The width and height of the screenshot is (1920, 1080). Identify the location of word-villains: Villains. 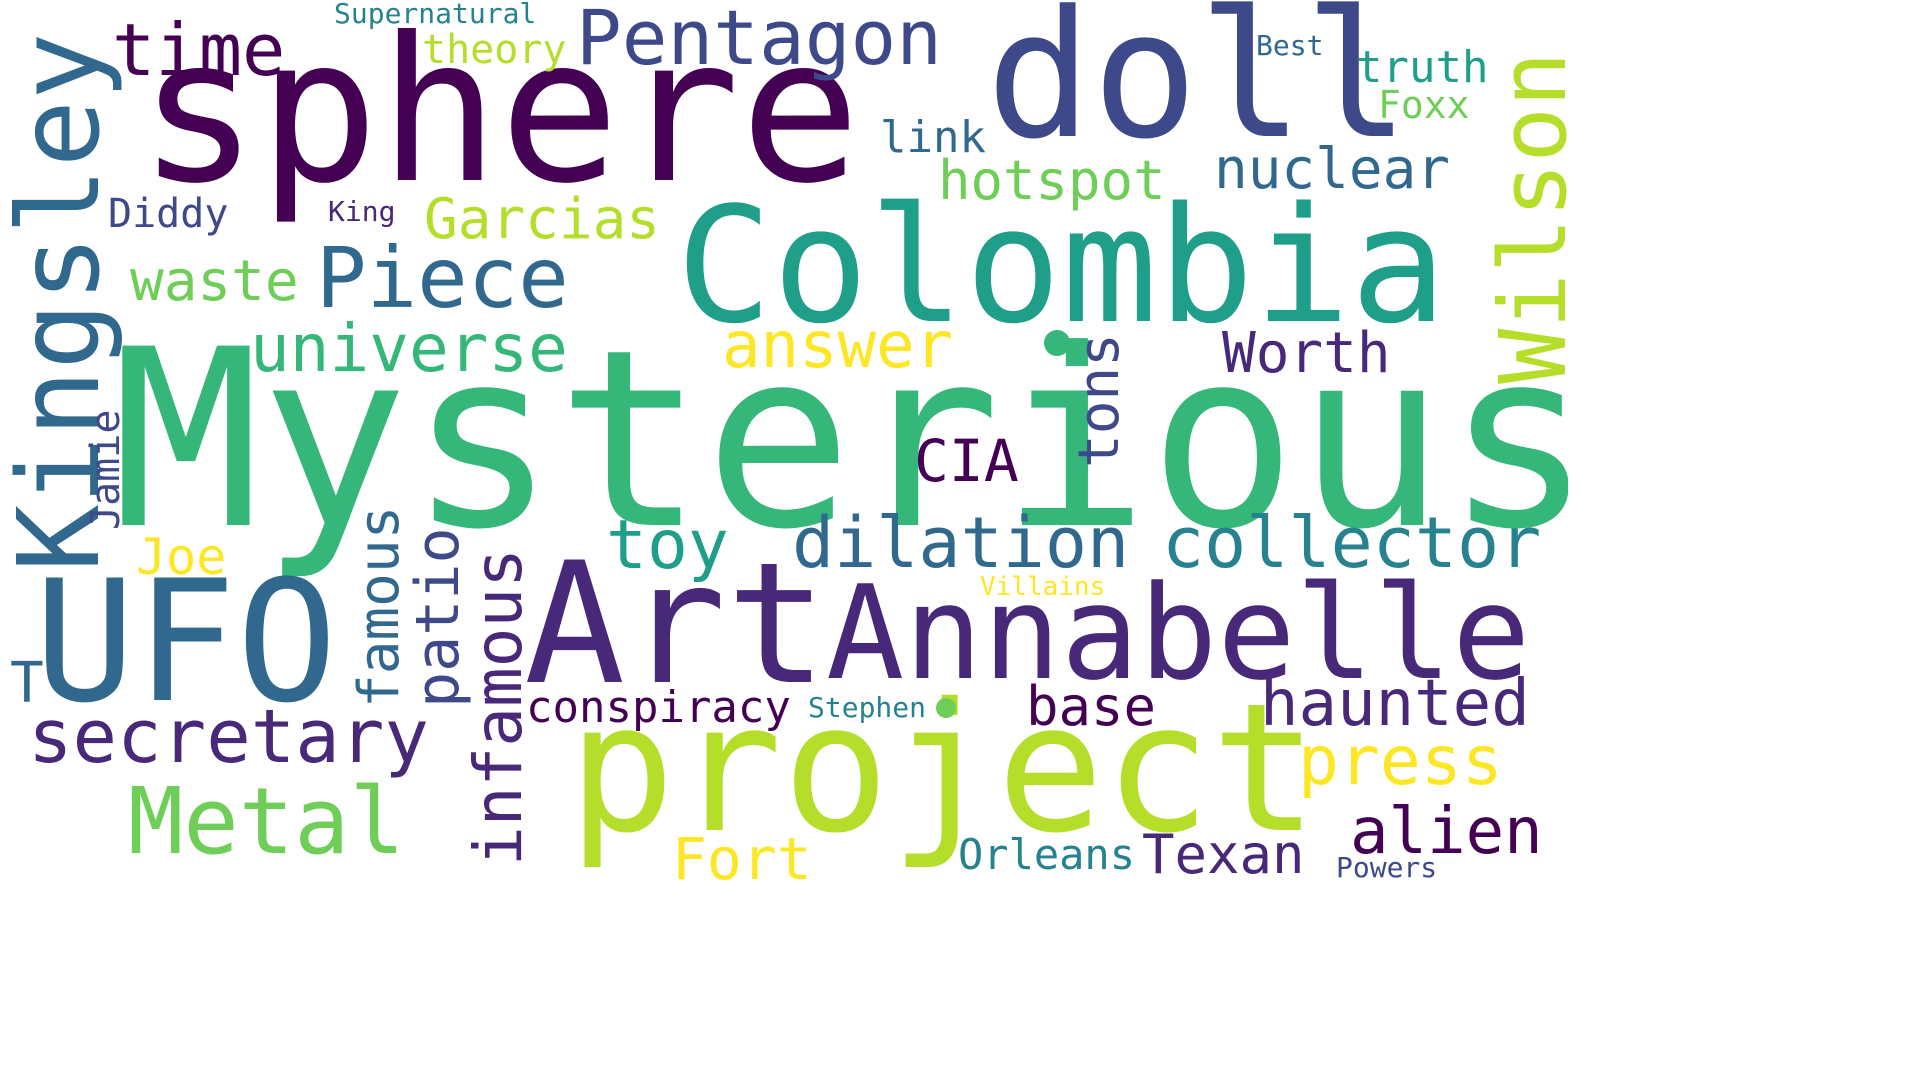
(1043, 587).